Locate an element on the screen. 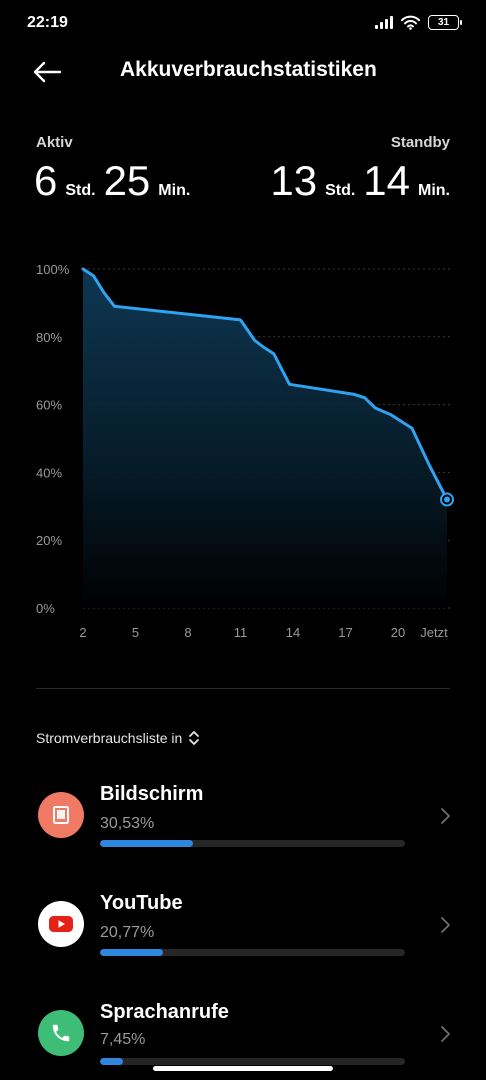  usage-list-header: Stromverbrauchsliste in is located at coordinates (118, 738).